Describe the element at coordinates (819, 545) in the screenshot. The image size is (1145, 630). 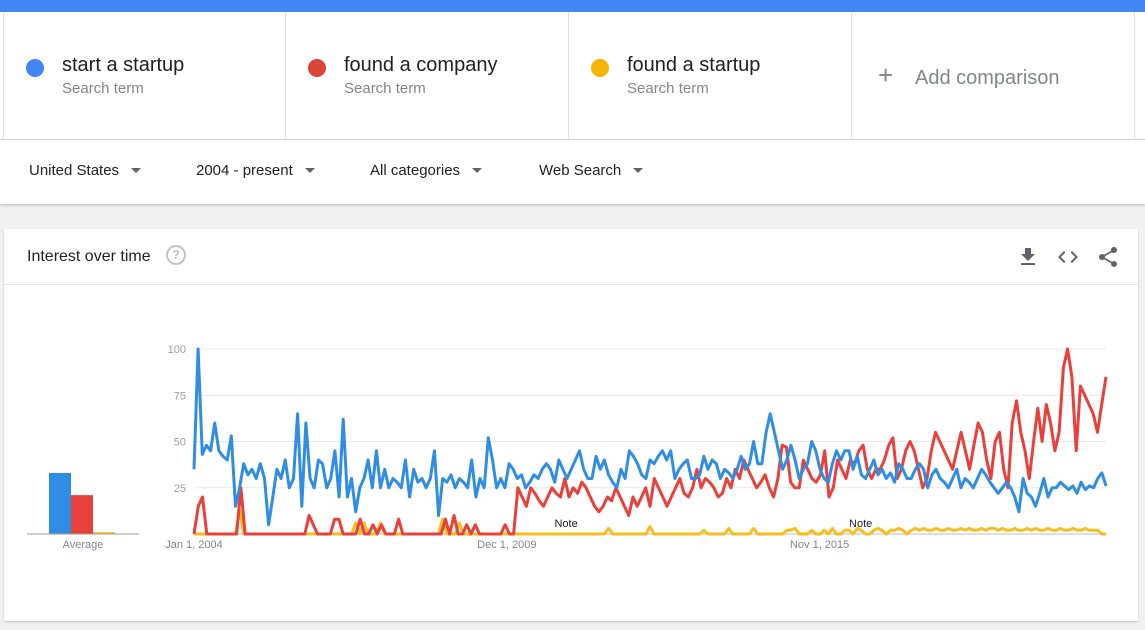
I see `x-tick-label: Nov 1, 2015` at that location.